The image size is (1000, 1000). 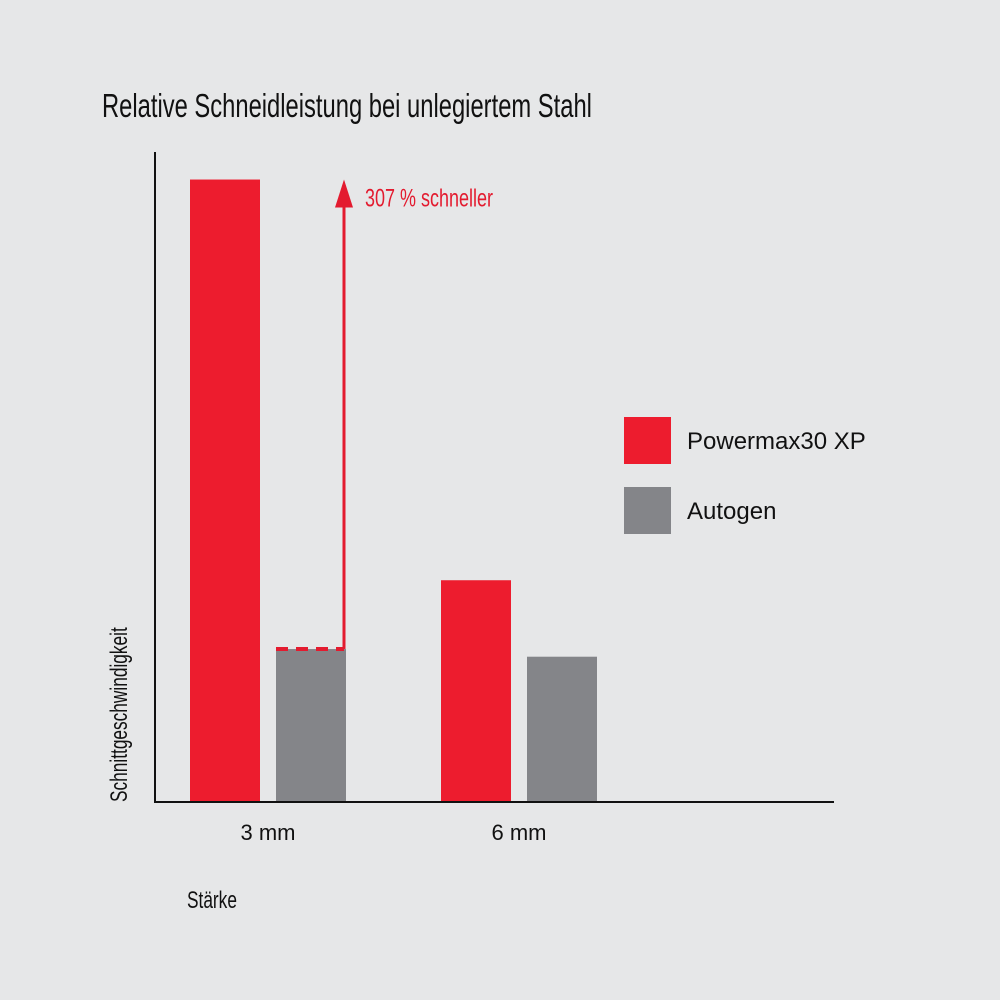 What do you see at coordinates (731, 511) in the screenshot?
I see `legend-label-autogen: Autogen` at bounding box center [731, 511].